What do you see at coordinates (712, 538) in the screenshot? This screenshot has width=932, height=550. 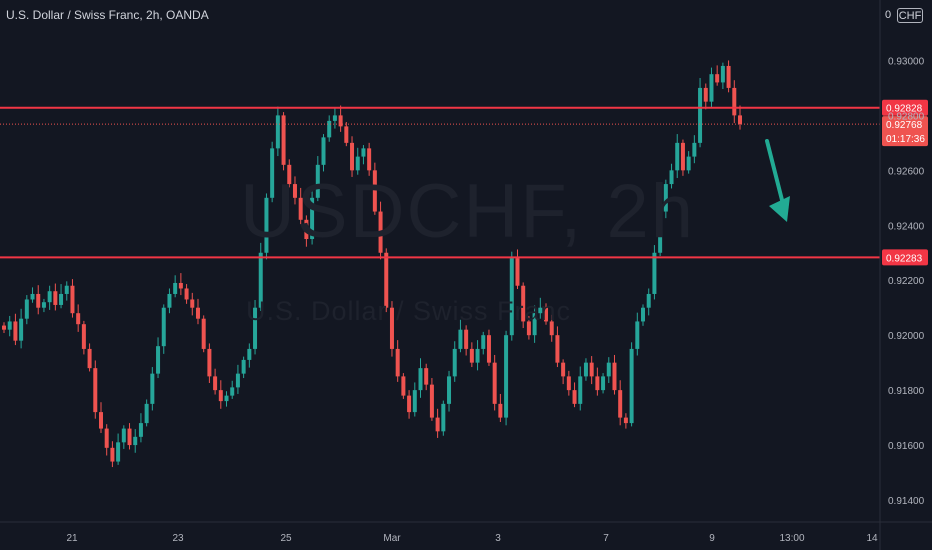 I see `x-tick-label: 9` at bounding box center [712, 538].